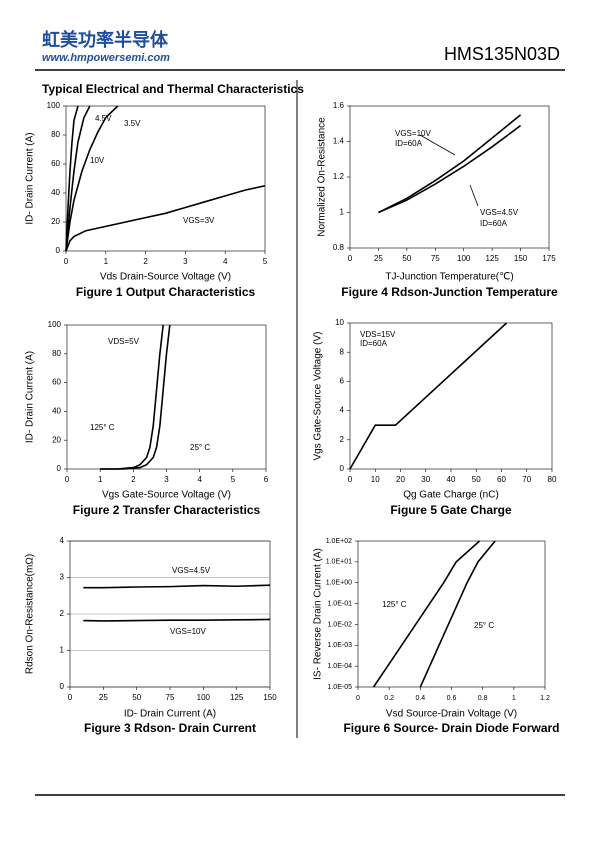 This screenshot has height=847, width=595. Describe the element at coordinates (132, 123) in the screenshot. I see `curve-label: 3.5V` at that location.